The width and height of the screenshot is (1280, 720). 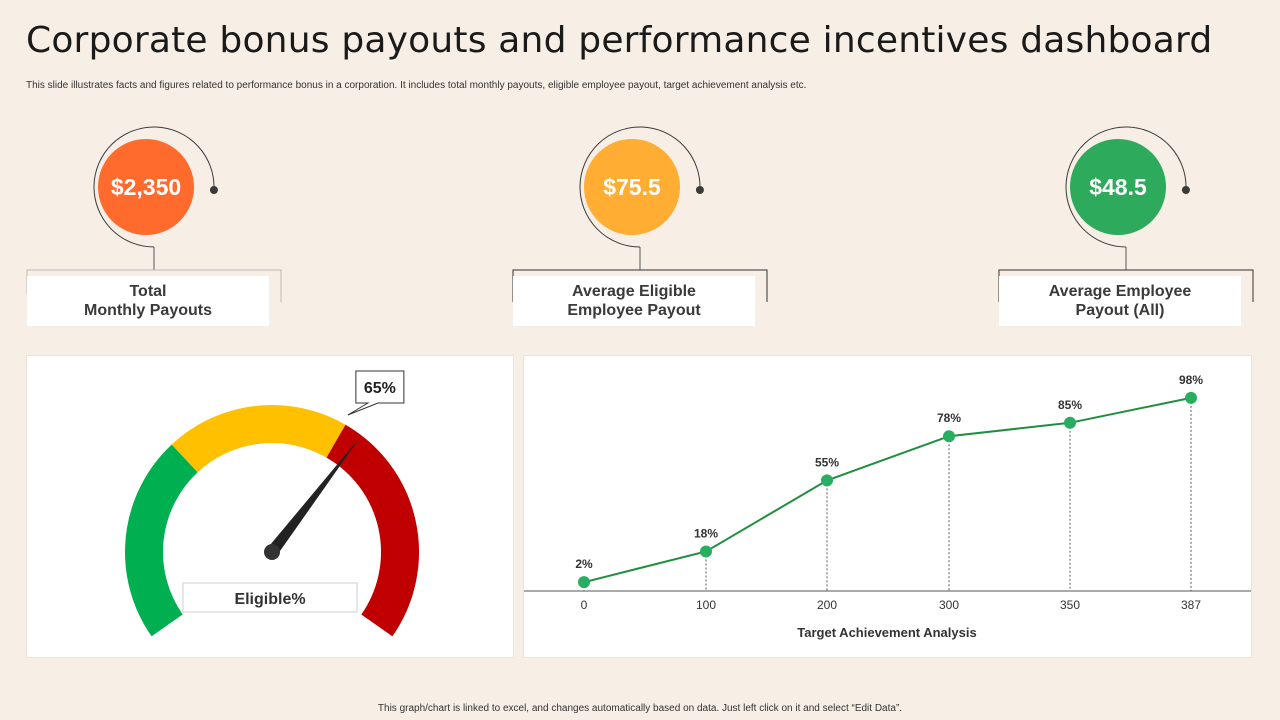 I want to click on kpi-label: Average Employee Payout (All), so click(x=1120, y=301).